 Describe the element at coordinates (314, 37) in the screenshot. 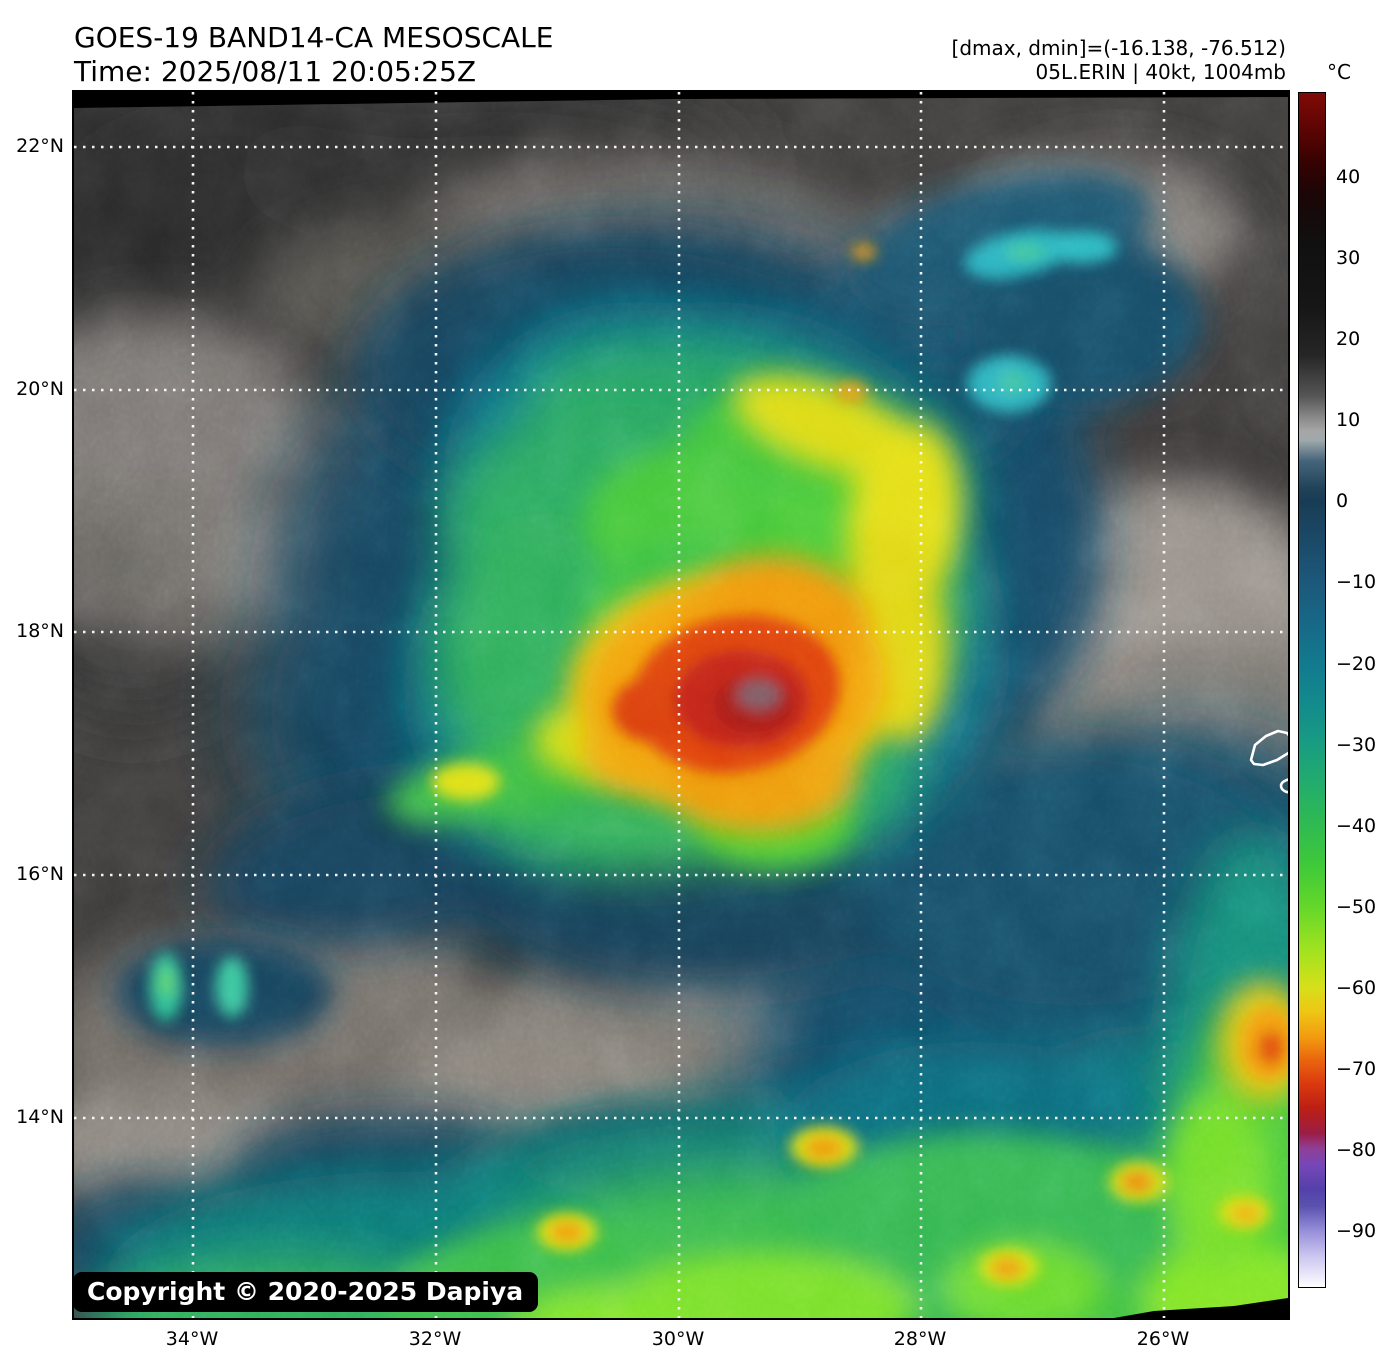

I see `page-title: GOES-19 BAND14-CA MESOSCALE` at that location.